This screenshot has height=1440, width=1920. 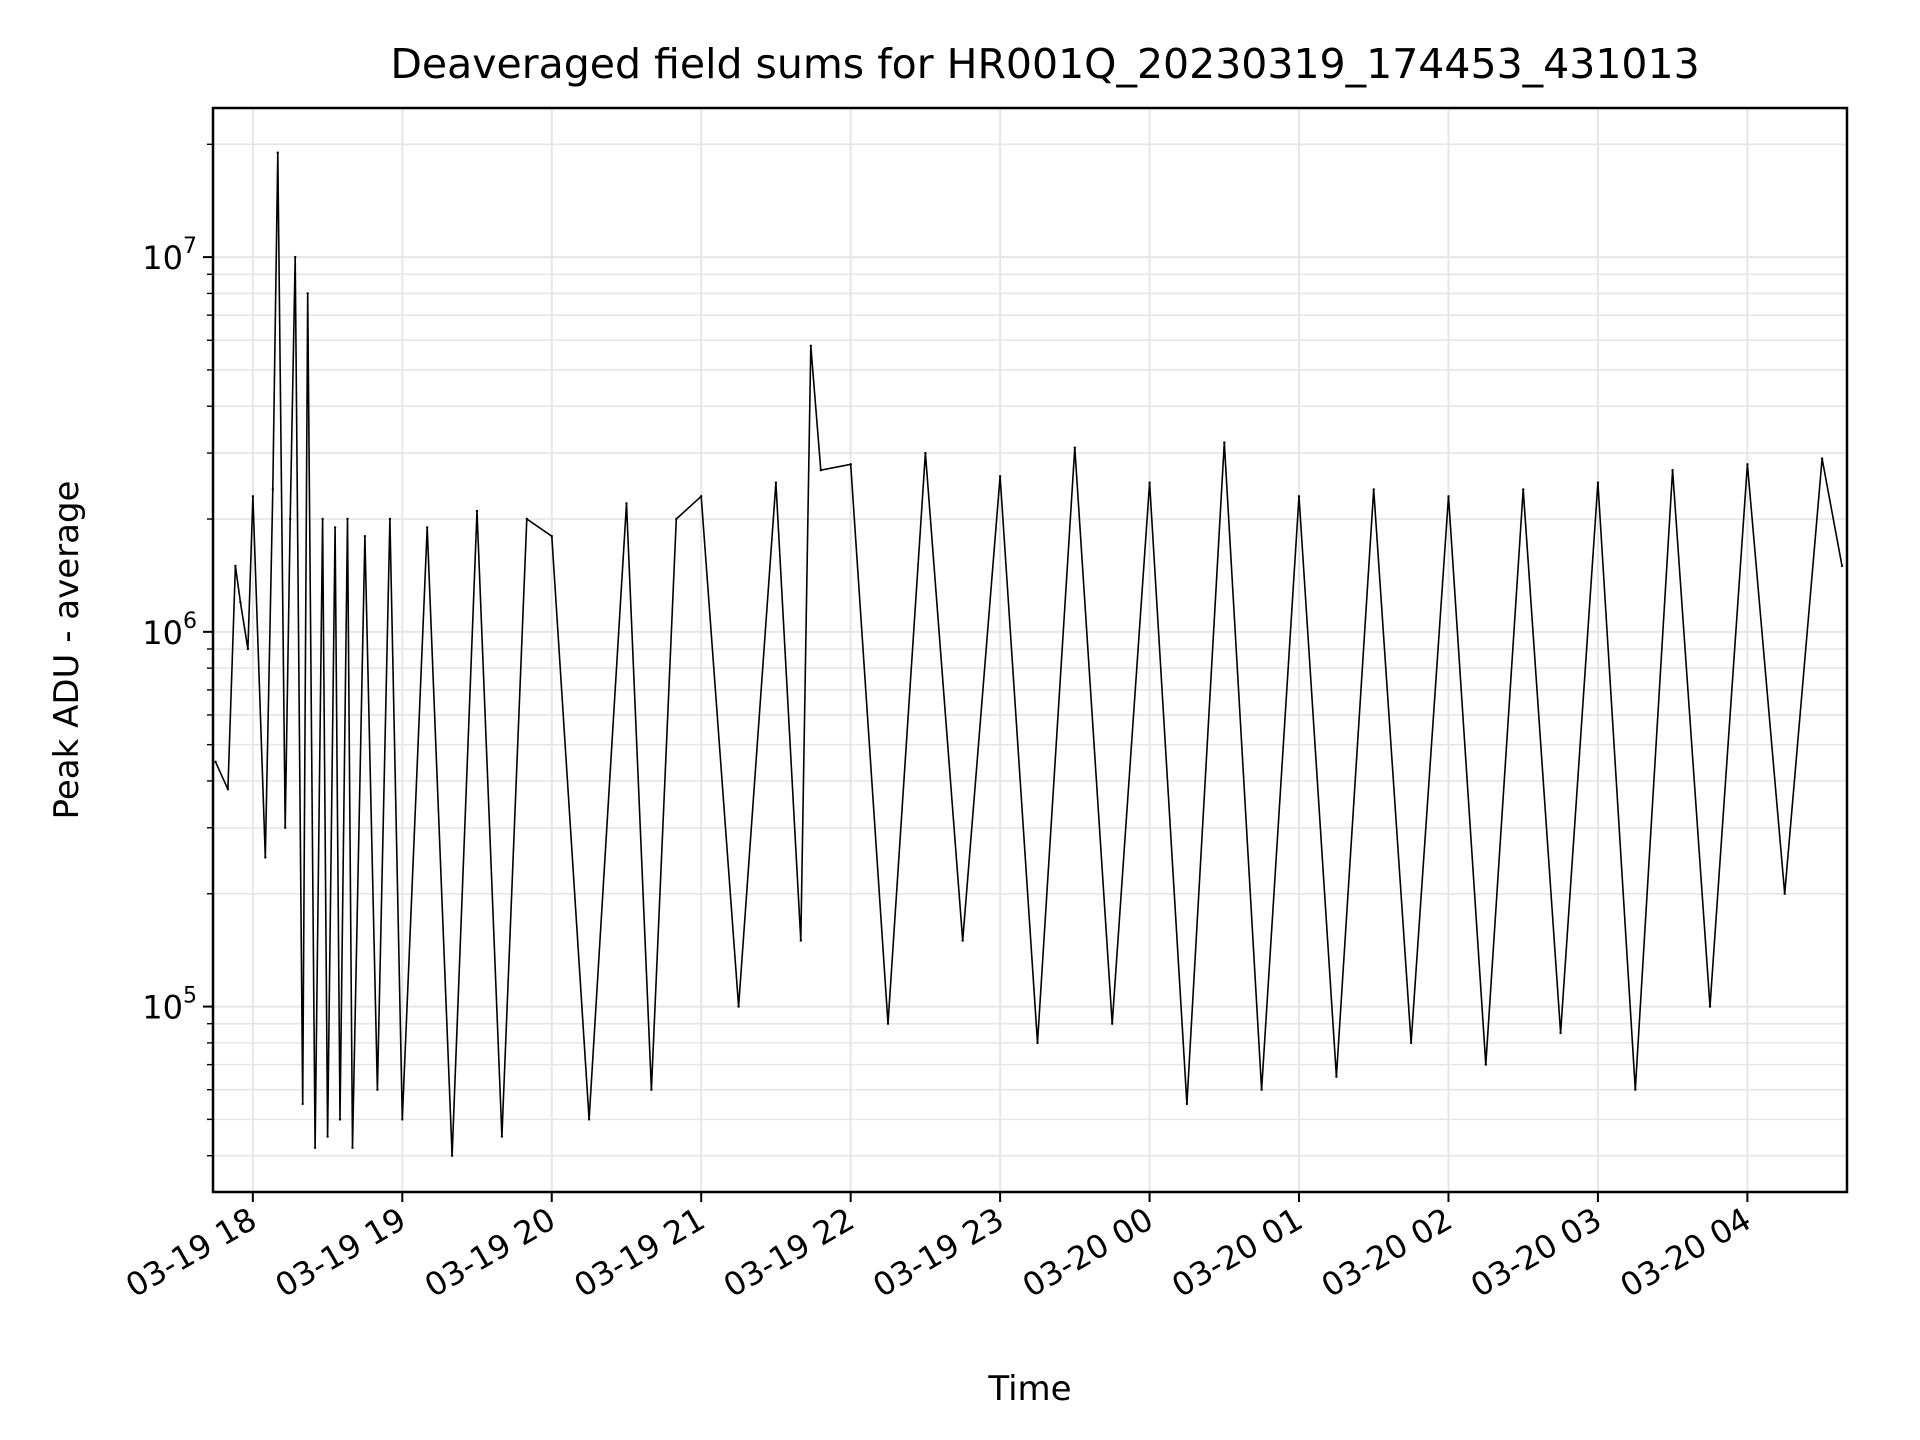 What do you see at coordinates (169, 255) in the screenshot?
I see `y-tick-label: 10⁷` at bounding box center [169, 255].